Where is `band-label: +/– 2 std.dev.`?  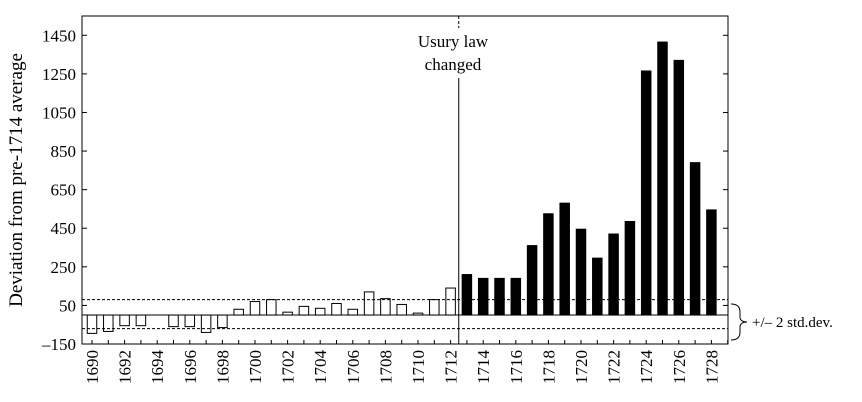 band-label: +/– 2 std.dev. is located at coordinates (792, 323).